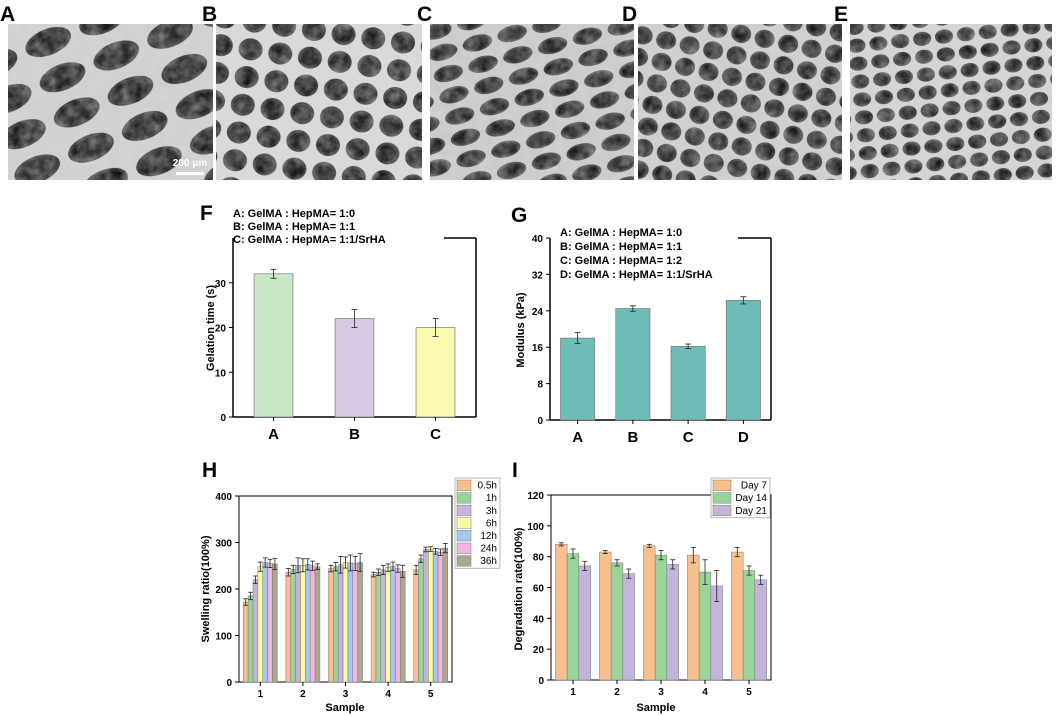 Image resolution: width=1059 pixels, height=716 pixels. What do you see at coordinates (488, 561) in the screenshot?
I see `h-legend-label-36h: 36h` at bounding box center [488, 561].